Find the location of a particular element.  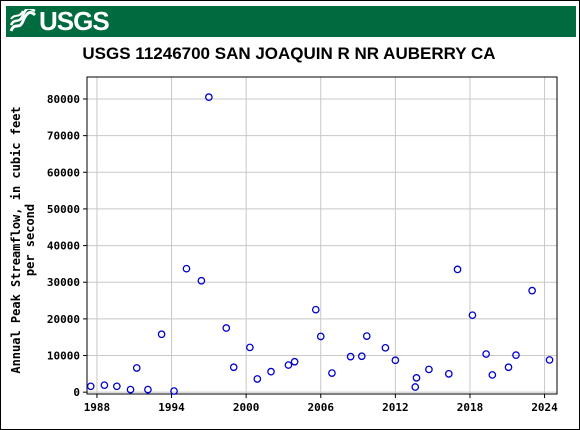

x-tick-label: 1994 is located at coordinates (171, 407).